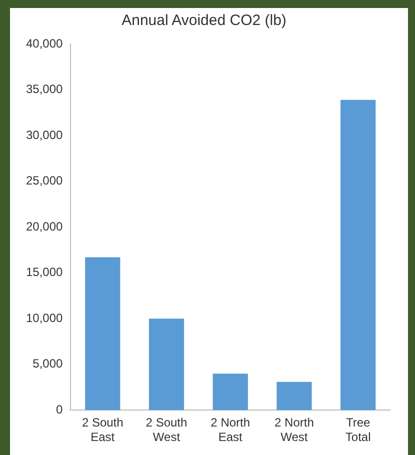  I want to click on y-tick-label: 25,000, so click(45, 181).